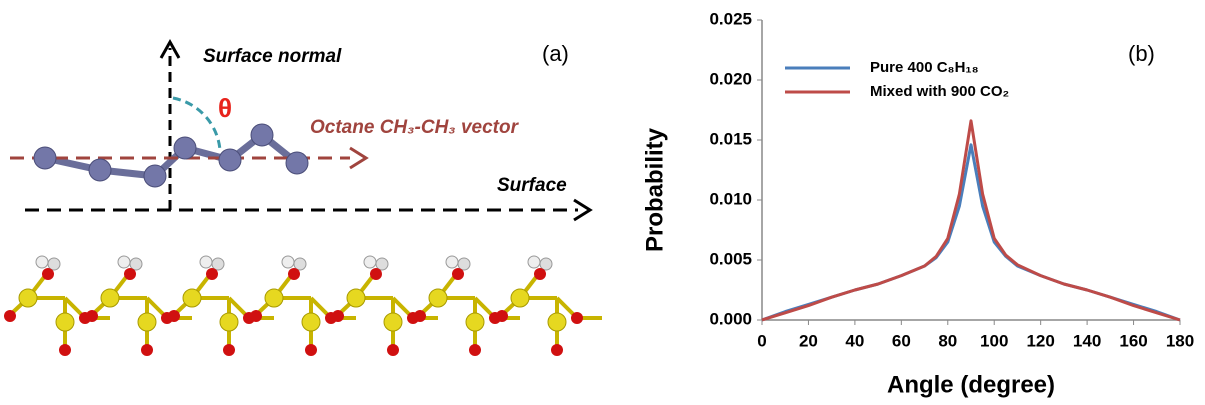  I want to click on y-tick-label: 0.000, so click(730, 318).